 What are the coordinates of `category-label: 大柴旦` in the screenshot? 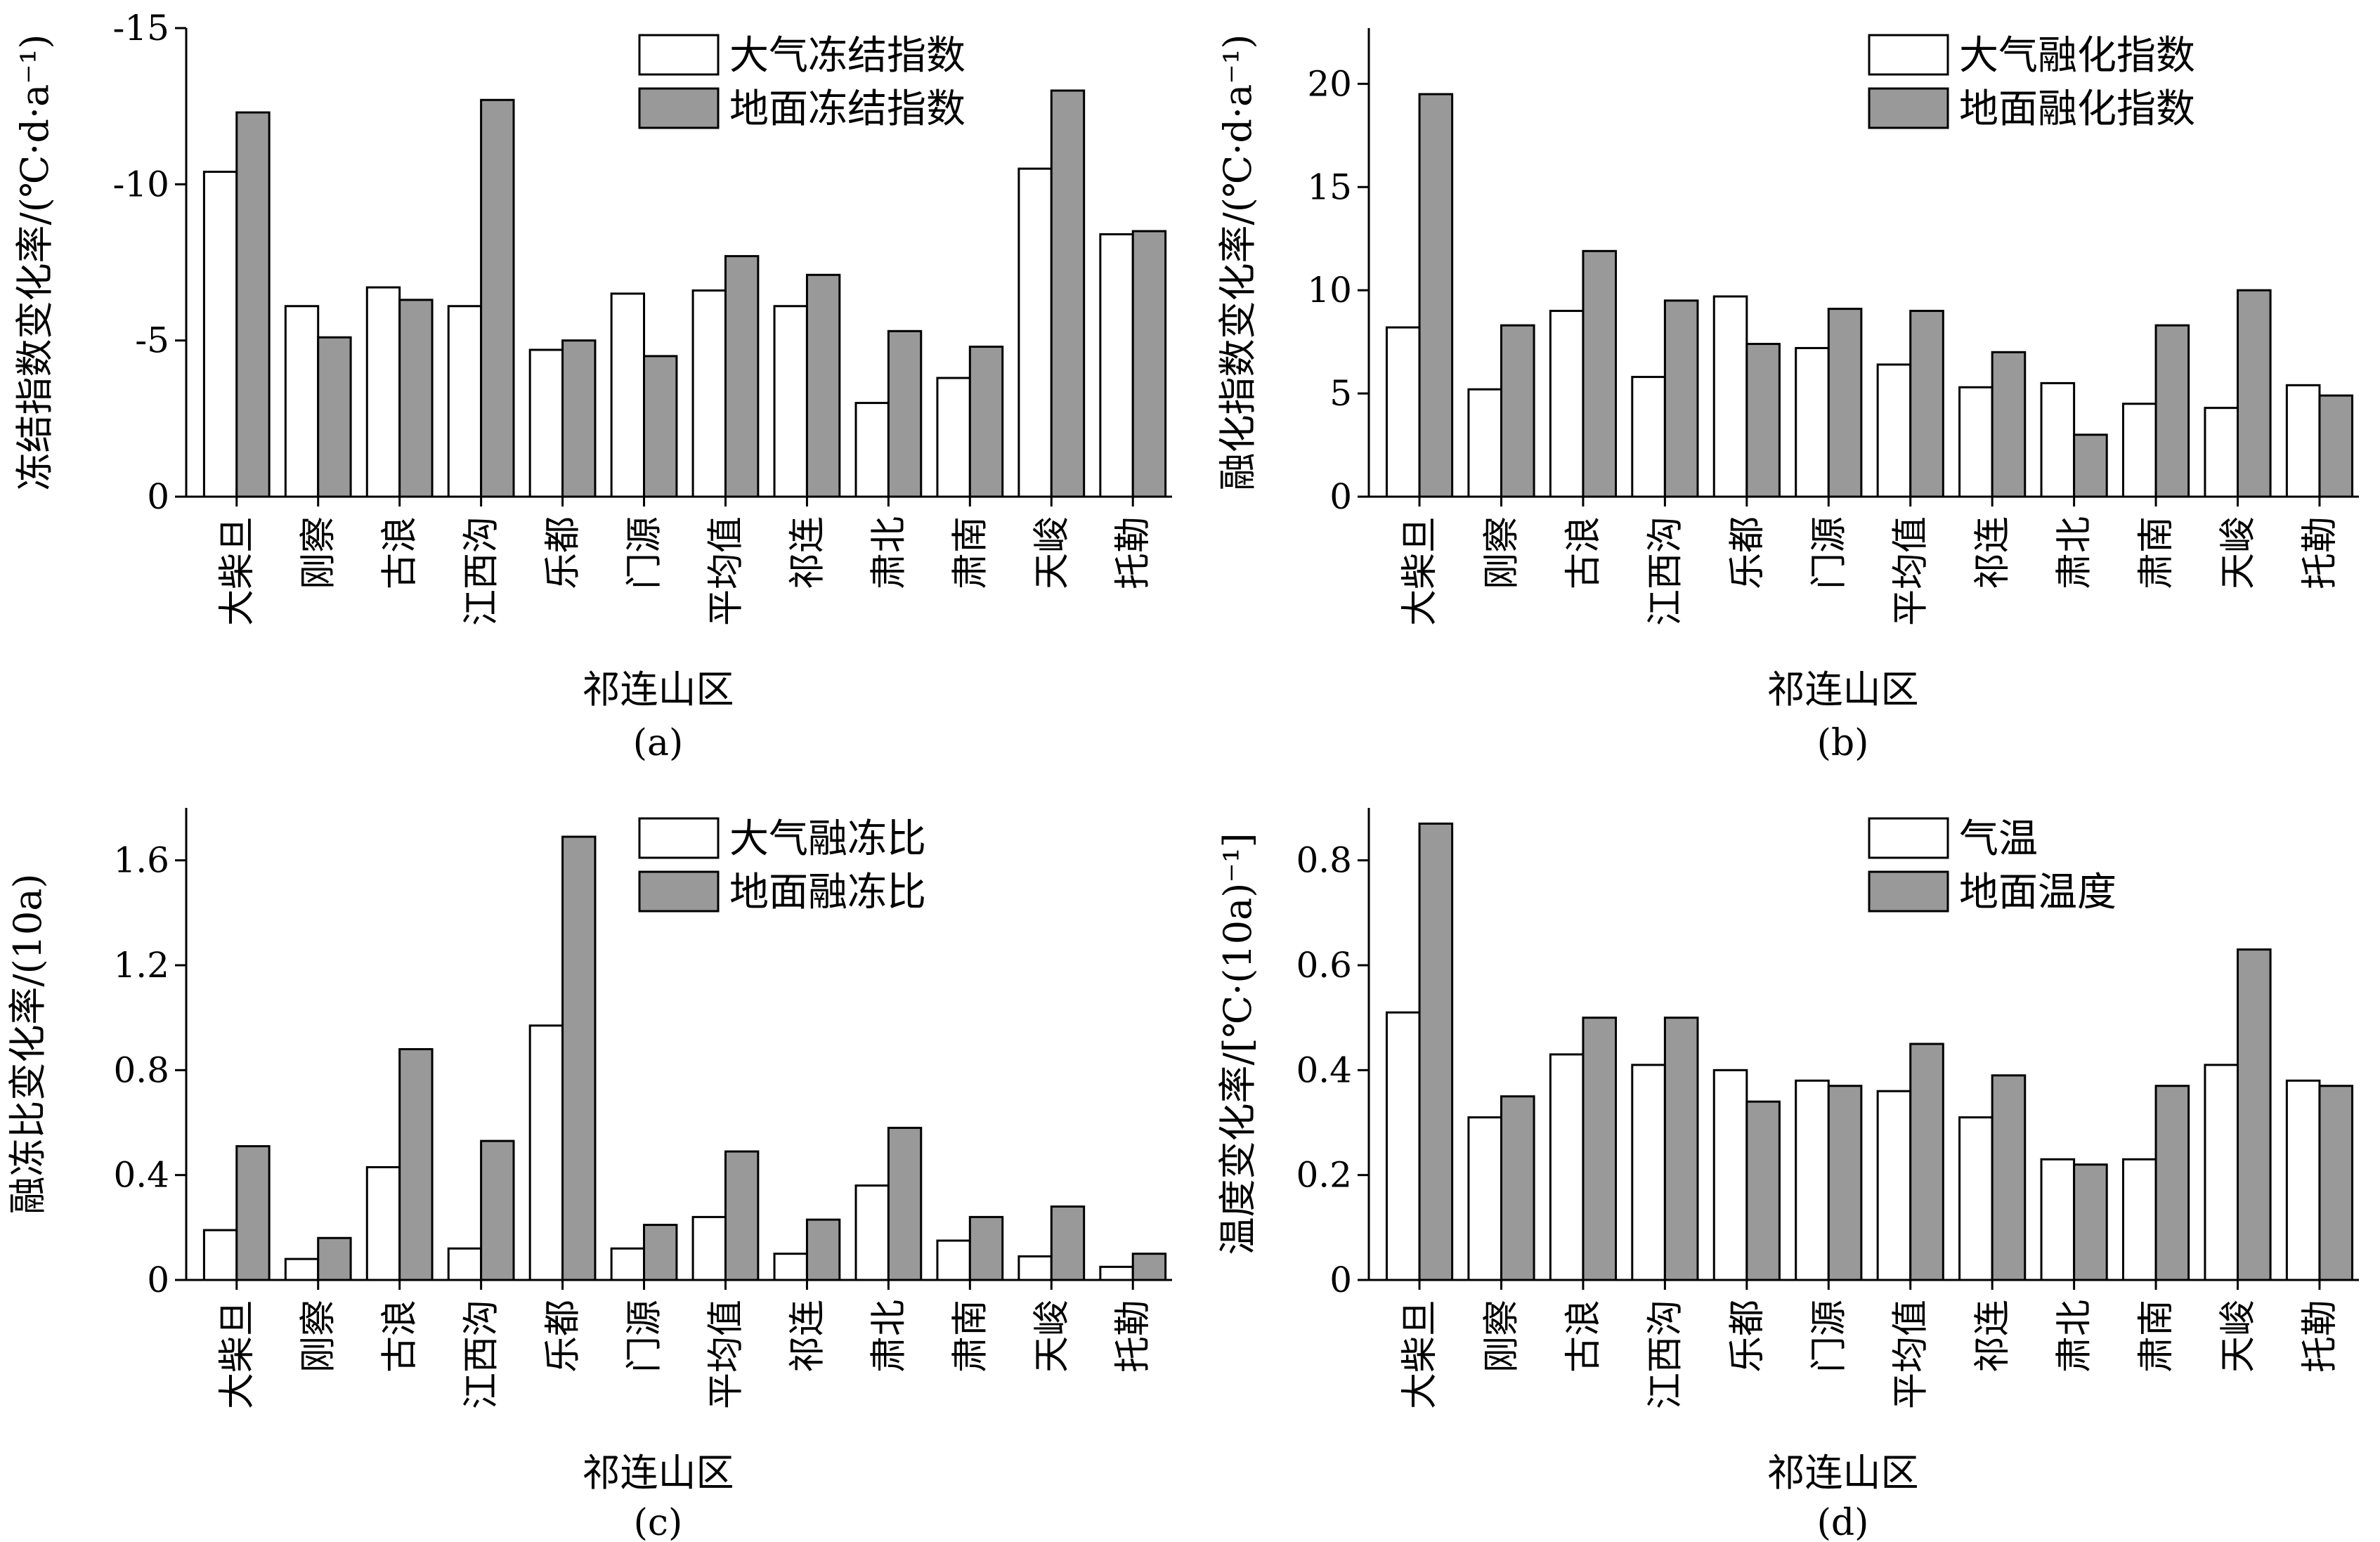 It's located at (1420, 1354).